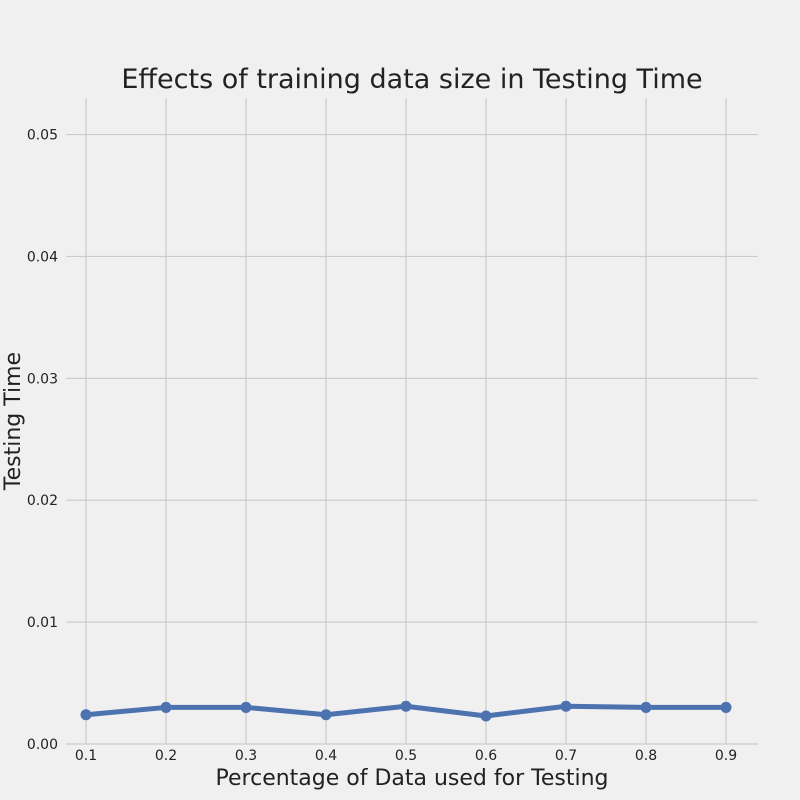  Describe the element at coordinates (42, 257) in the screenshot. I see `y-tick-label-4: 0.04` at that location.